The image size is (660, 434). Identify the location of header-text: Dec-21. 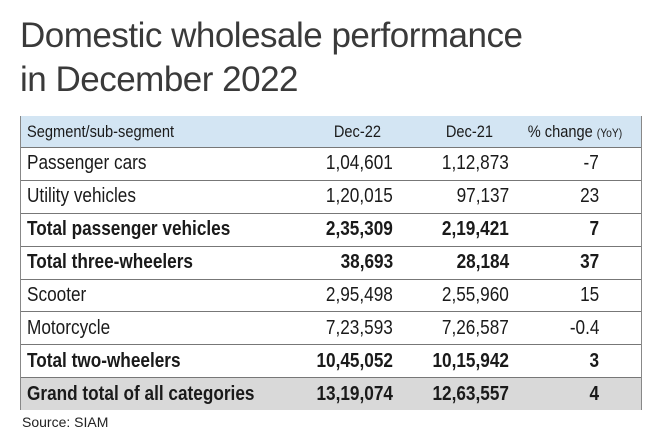
(468, 132).